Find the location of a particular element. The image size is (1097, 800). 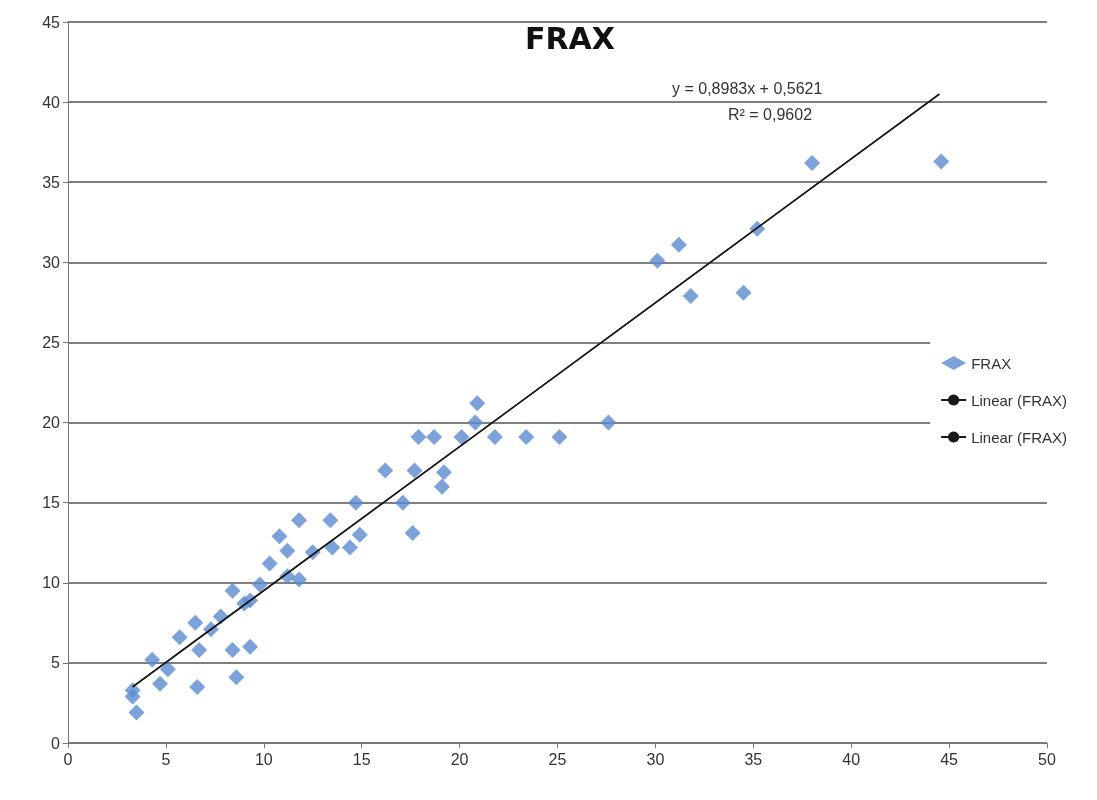

y-tick-label: 10 is located at coordinates (51, 583).